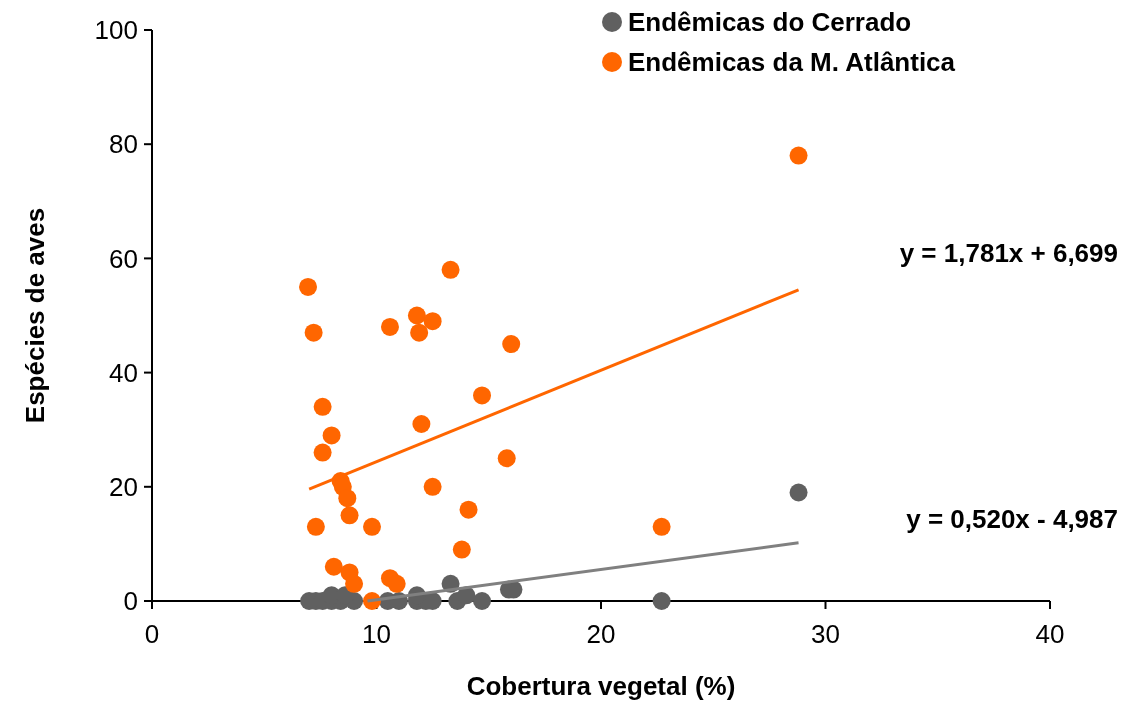 The width and height of the screenshot is (1138, 709). What do you see at coordinates (825, 634) in the screenshot?
I see `x-tick-label: 30` at bounding box center [825, 634].